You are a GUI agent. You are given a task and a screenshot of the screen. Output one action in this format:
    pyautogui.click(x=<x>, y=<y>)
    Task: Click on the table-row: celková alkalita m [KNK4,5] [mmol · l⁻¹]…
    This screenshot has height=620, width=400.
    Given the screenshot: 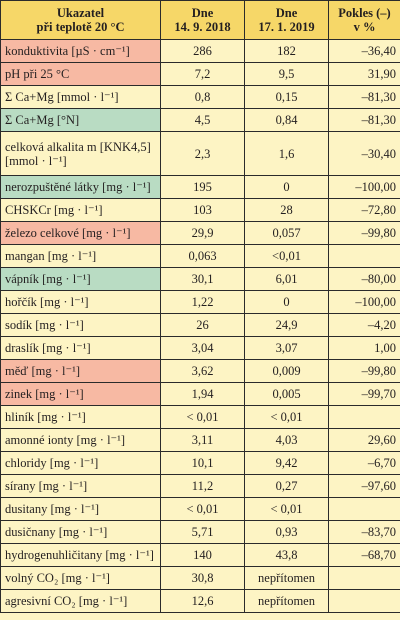 What is the action you would take?
    pyautogui.click(x=200, y=153)
    